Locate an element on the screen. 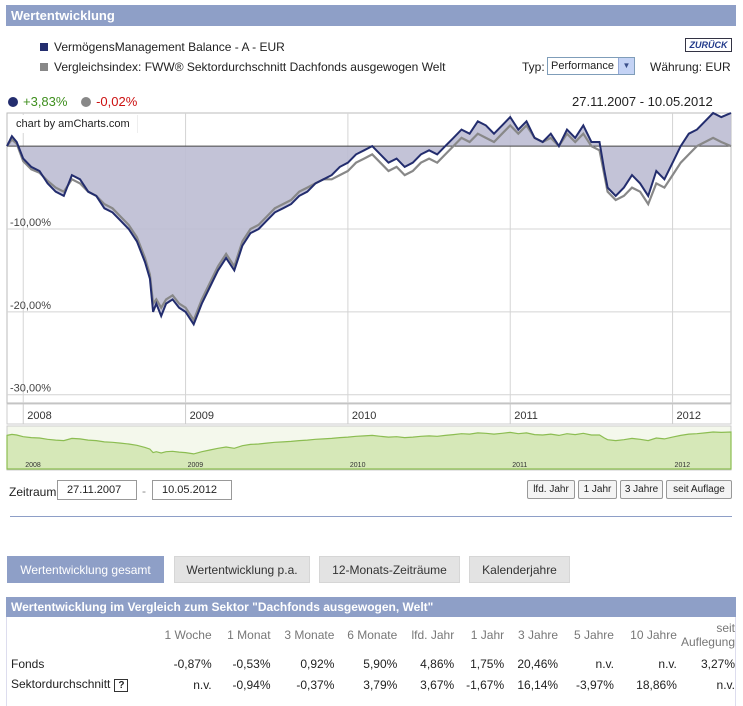 The width and height of the screenshot is (743, 706). column-header: 1 Woche is located at coordinates (188, 635).